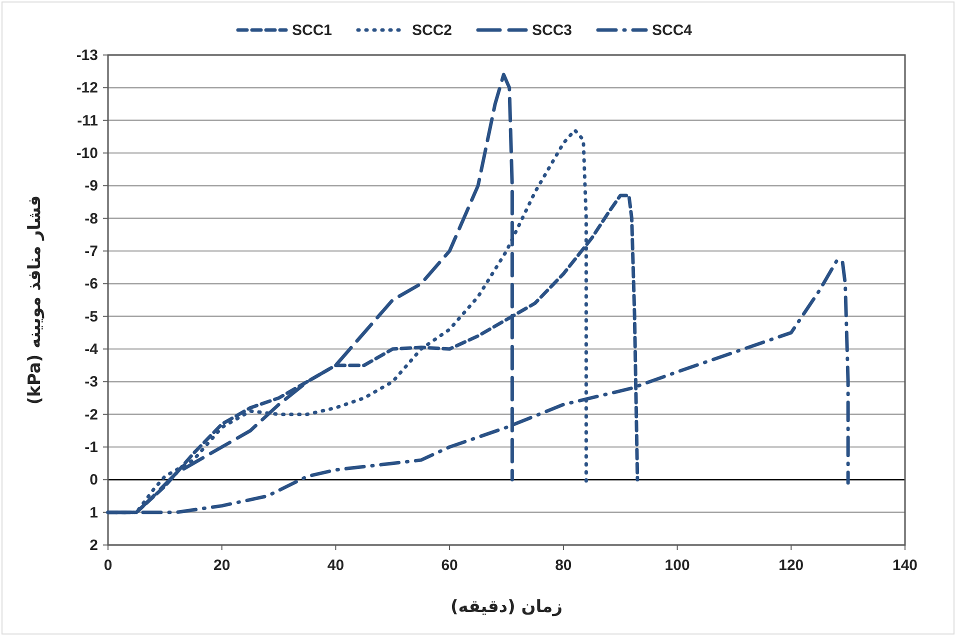  What do you see at coordinates (35, 300) in the screenshot?
I see `y-axis-title: فشار منافذ مویینه (kPa)` at bounding box center [35, 300].